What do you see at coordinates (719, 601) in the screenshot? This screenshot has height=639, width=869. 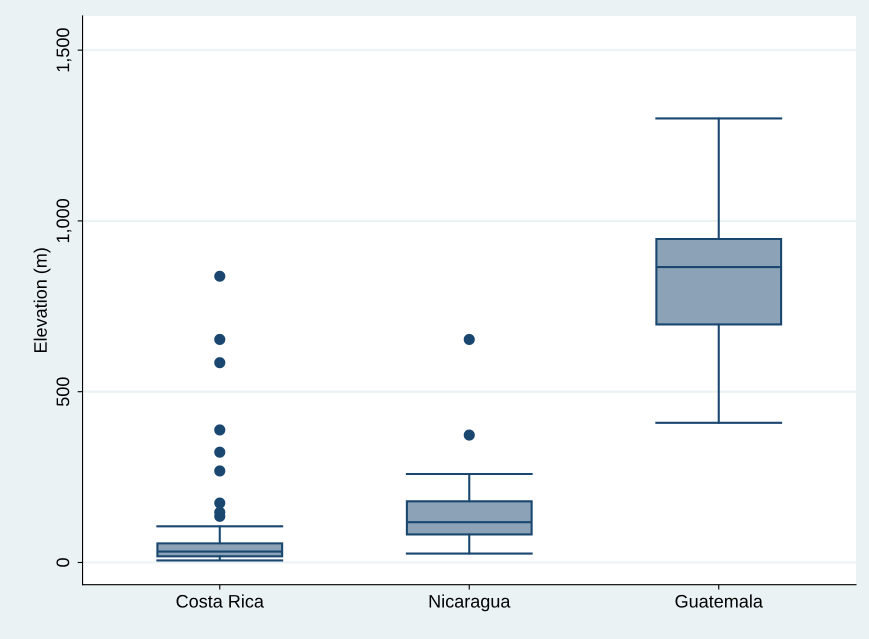 I see `x-tick-label: Guatemala` at bounding box center [719, 601].